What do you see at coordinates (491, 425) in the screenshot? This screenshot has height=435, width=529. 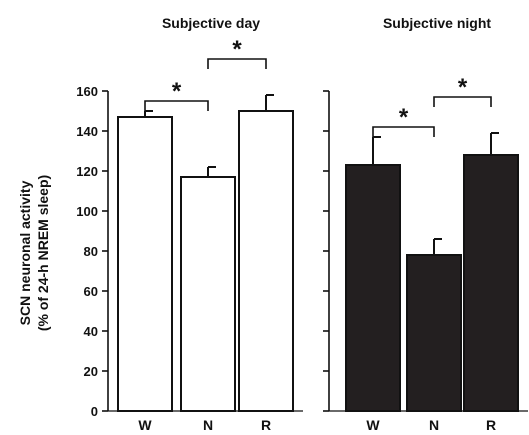 I see `panel-2-category-label-R: R` at bounding box center [491, 425].